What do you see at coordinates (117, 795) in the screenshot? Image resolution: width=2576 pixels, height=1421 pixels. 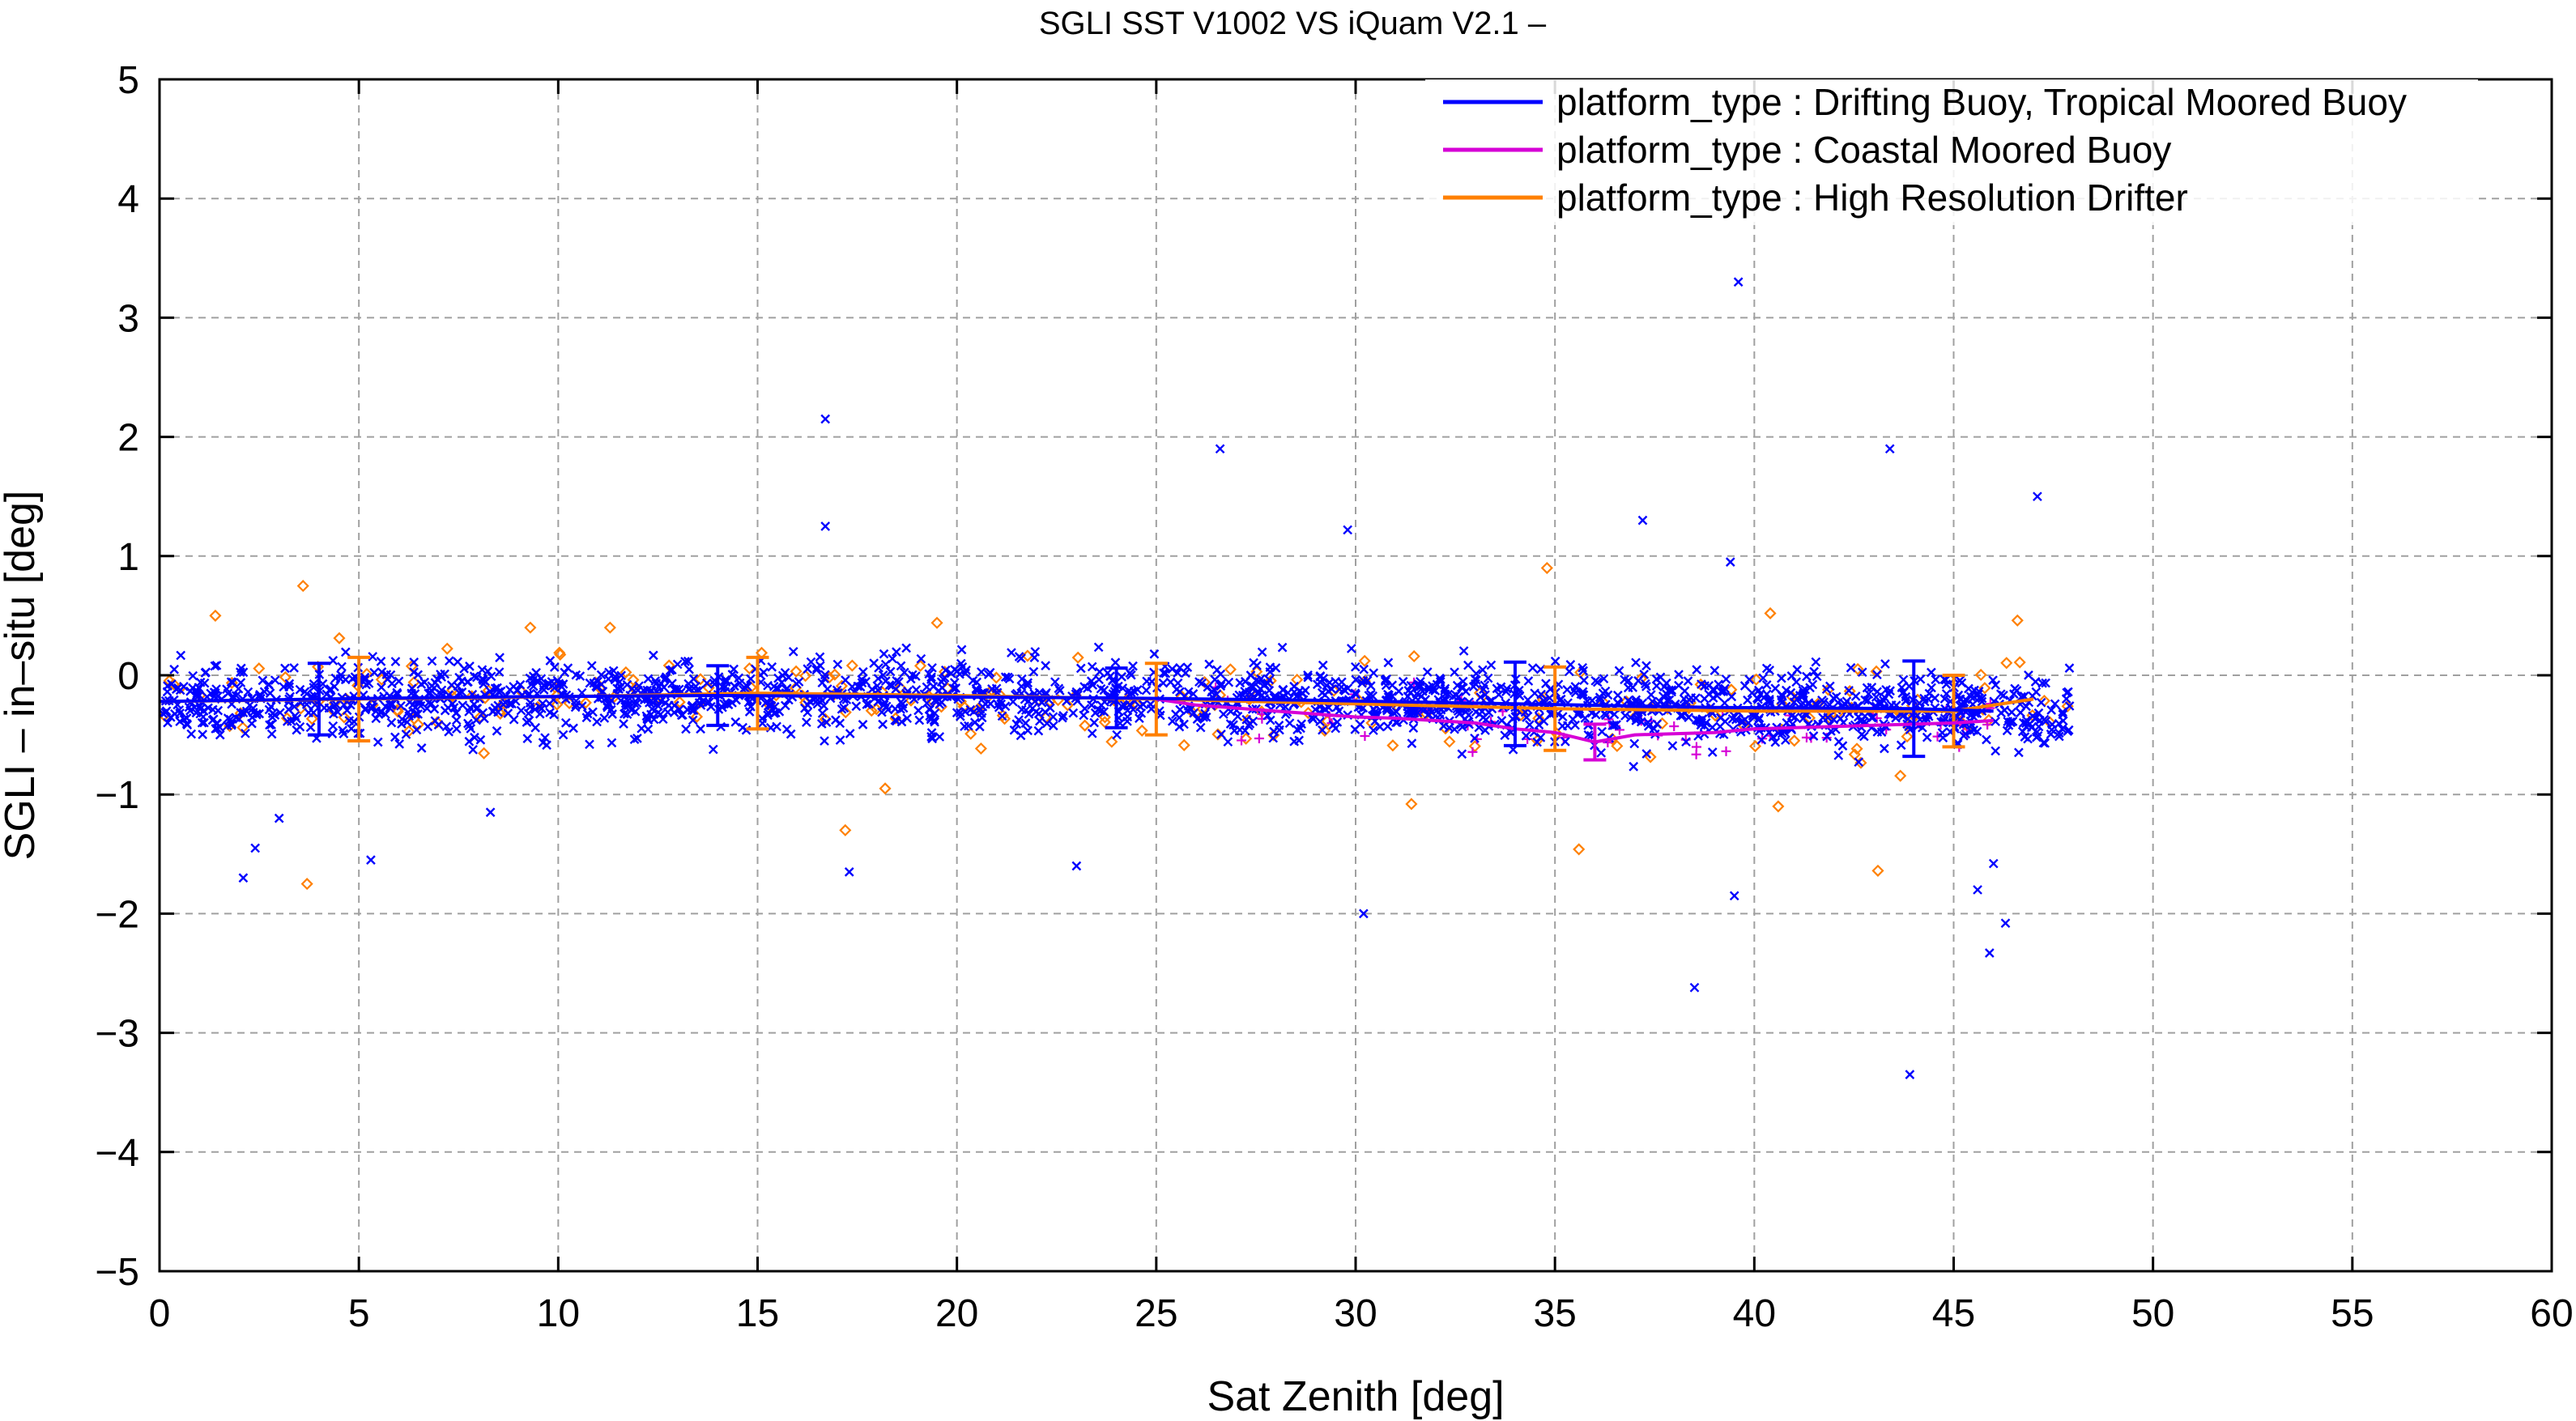 I see `y-tick-label: −1` at bounding box center [117, 795].